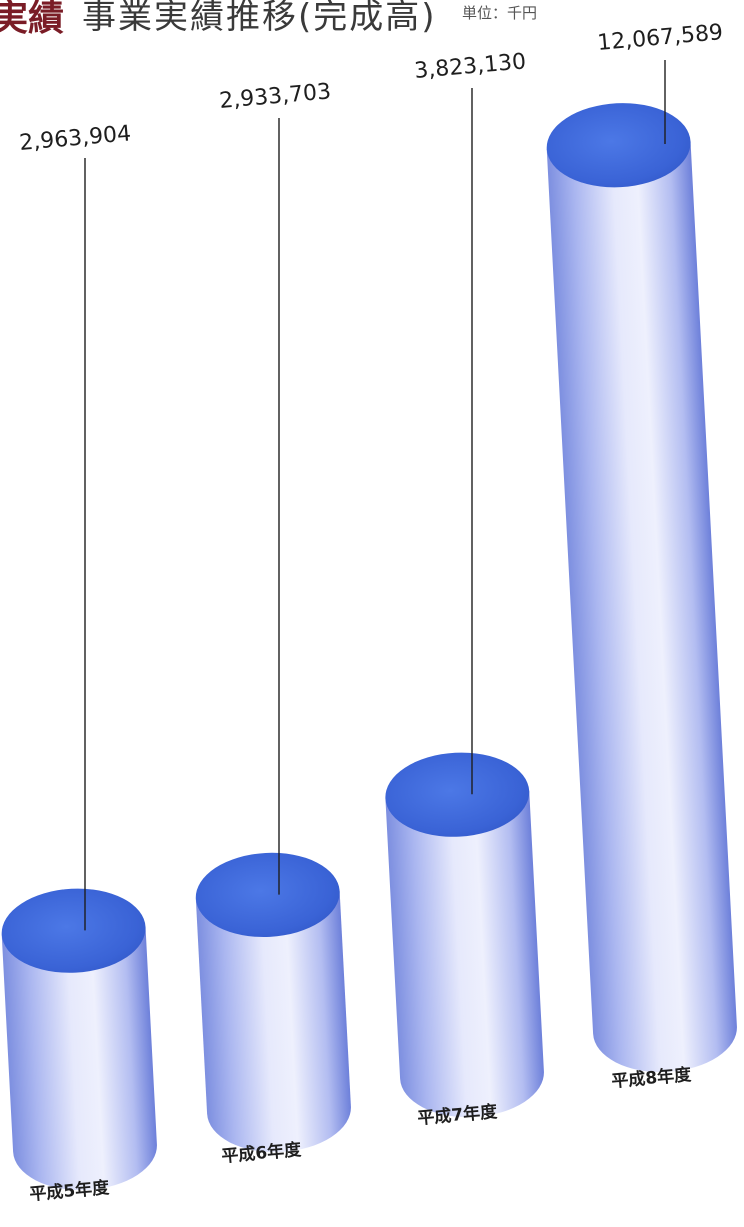 The image size is (744, 1227). Describe the element at coordinates (660, 38) in the screenshot. I see `value-label: 12,067,589` at that location.